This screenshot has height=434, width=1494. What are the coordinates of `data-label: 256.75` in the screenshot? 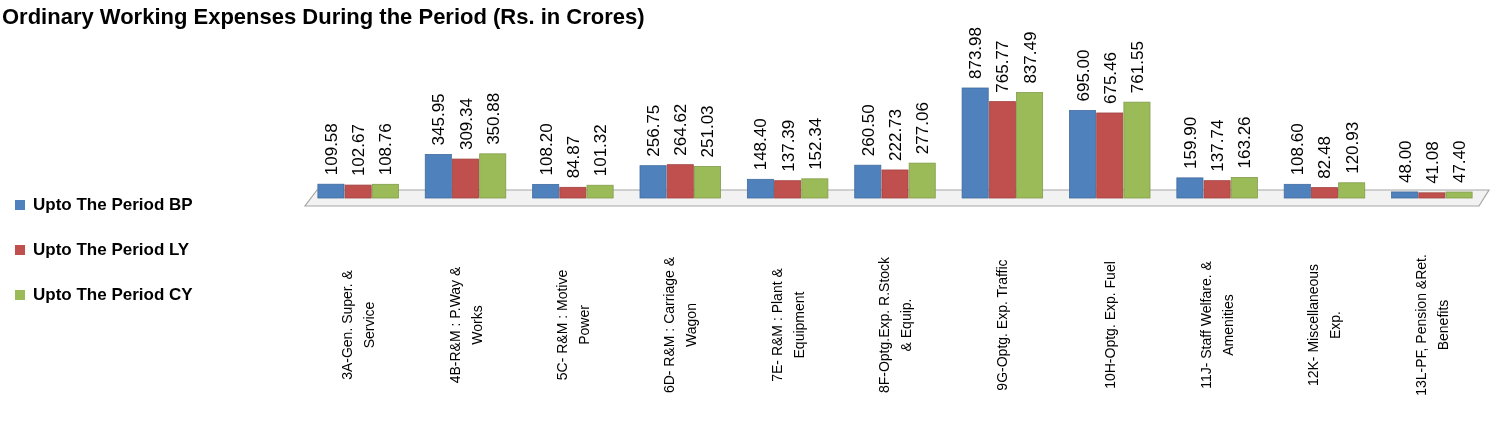 It's located at (654, 130).